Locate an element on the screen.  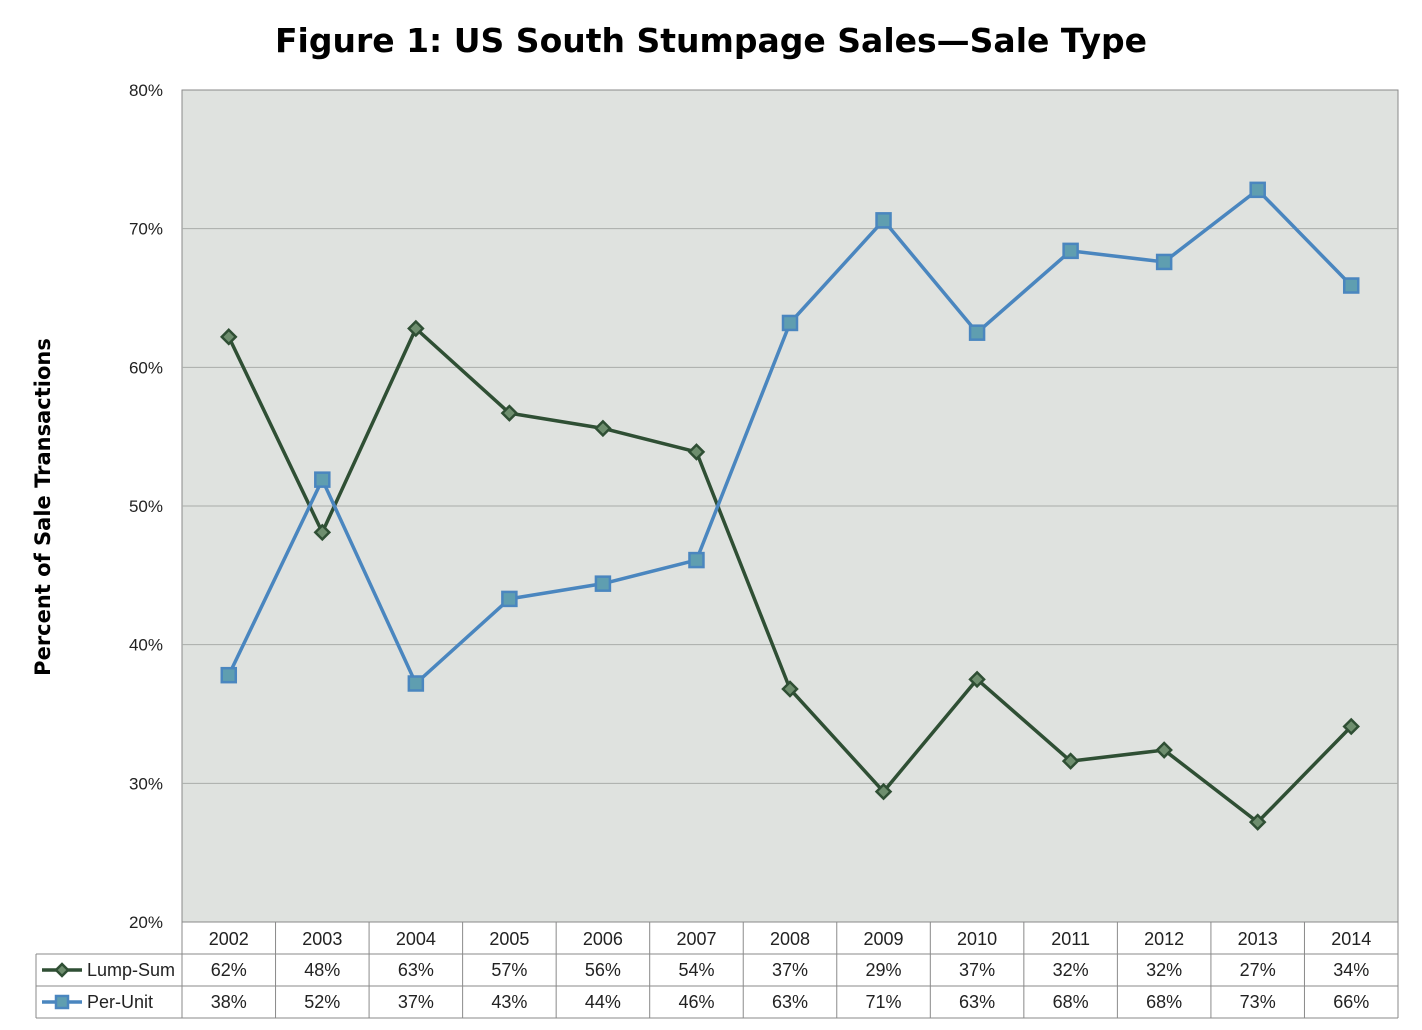
table-cell-value: 38% is located at coordinates (229, 1002).